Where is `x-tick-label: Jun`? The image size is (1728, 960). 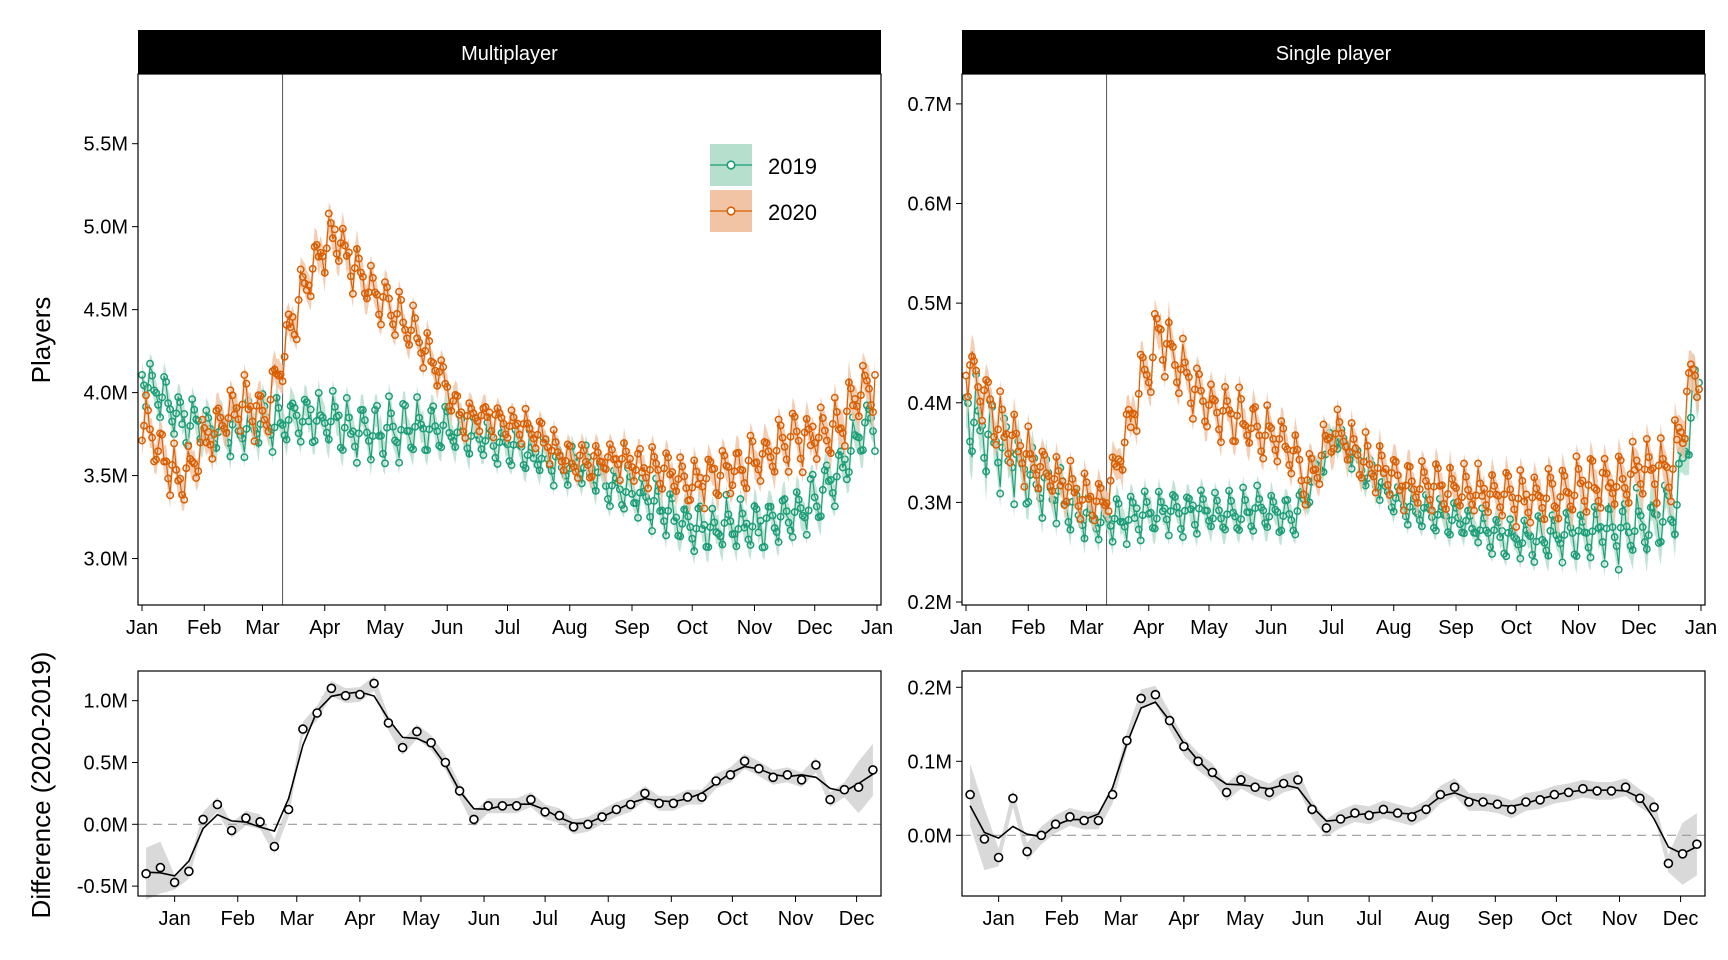 x-tick-label: Jun is located at coordinates (447, 628).